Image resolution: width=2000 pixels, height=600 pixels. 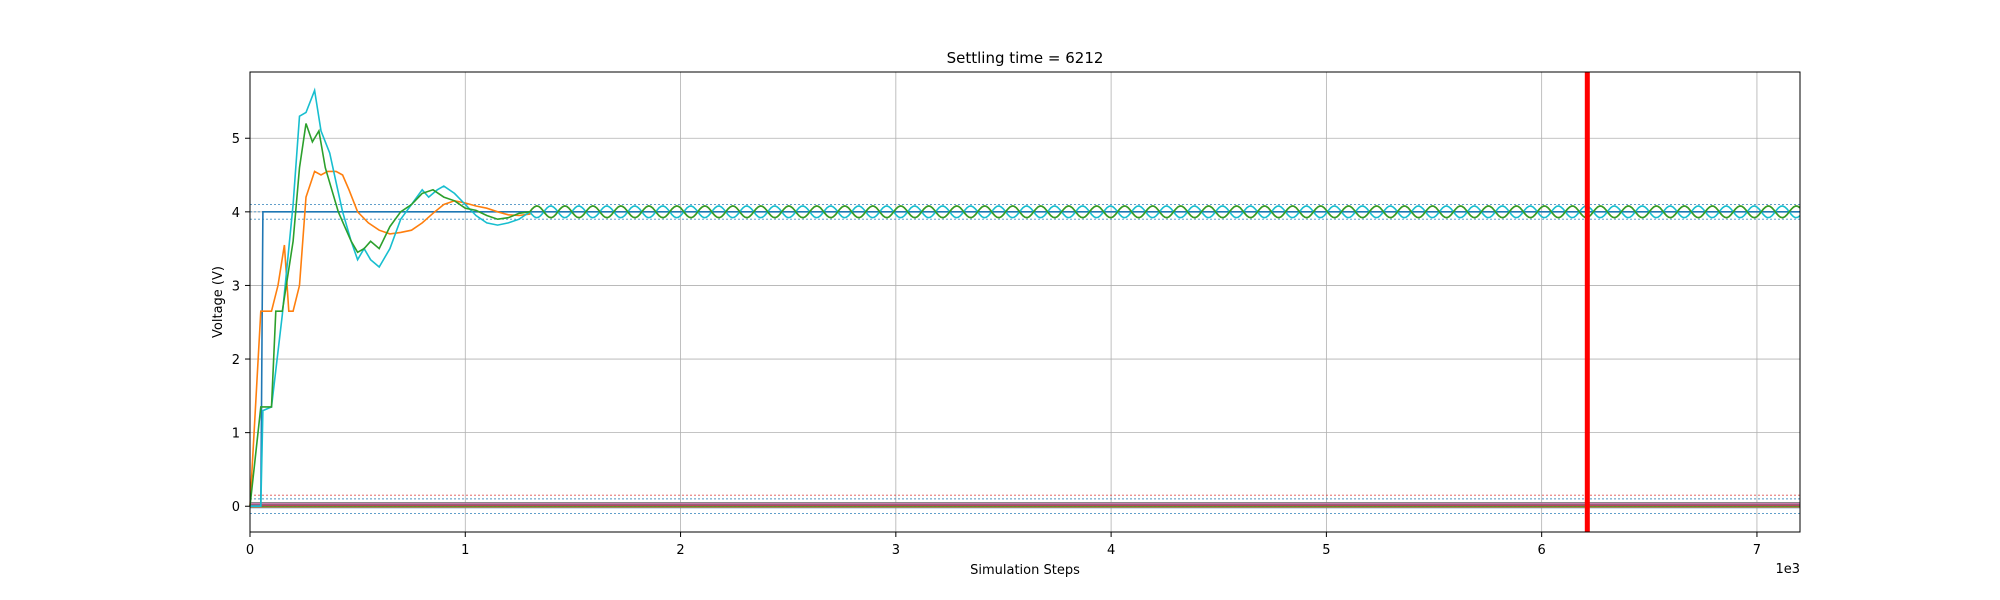 What do you see at coordinates (1111, 550) in the screenshot?
I see `x-tick-label: 4` at bounding box center [1111, 550].